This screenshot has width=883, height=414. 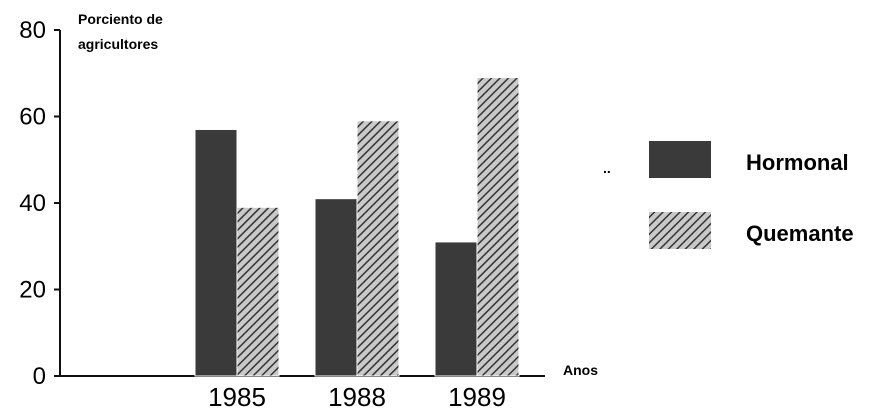 I want to click on x-ticks-layer: 1985 1988 1989, so click(x=357, y=397).